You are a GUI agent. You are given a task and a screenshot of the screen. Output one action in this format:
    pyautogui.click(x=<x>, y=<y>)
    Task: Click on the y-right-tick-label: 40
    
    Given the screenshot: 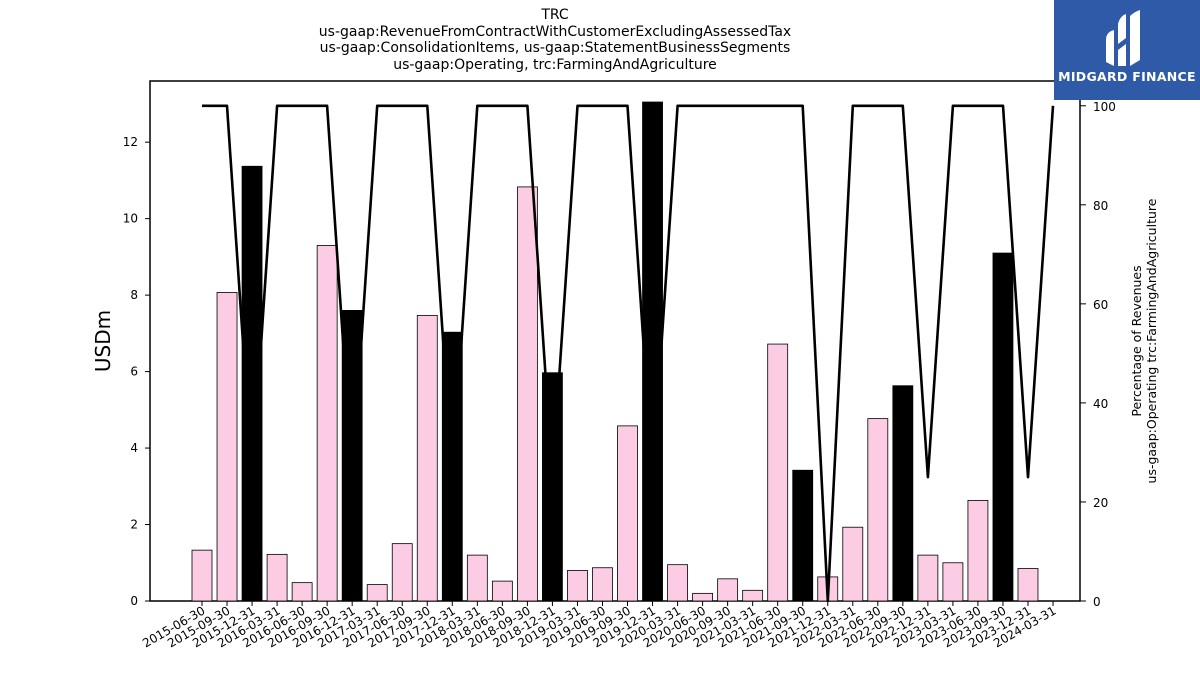 What is the action you would take?
    pyautogui.click(x=1100, y=404)
    